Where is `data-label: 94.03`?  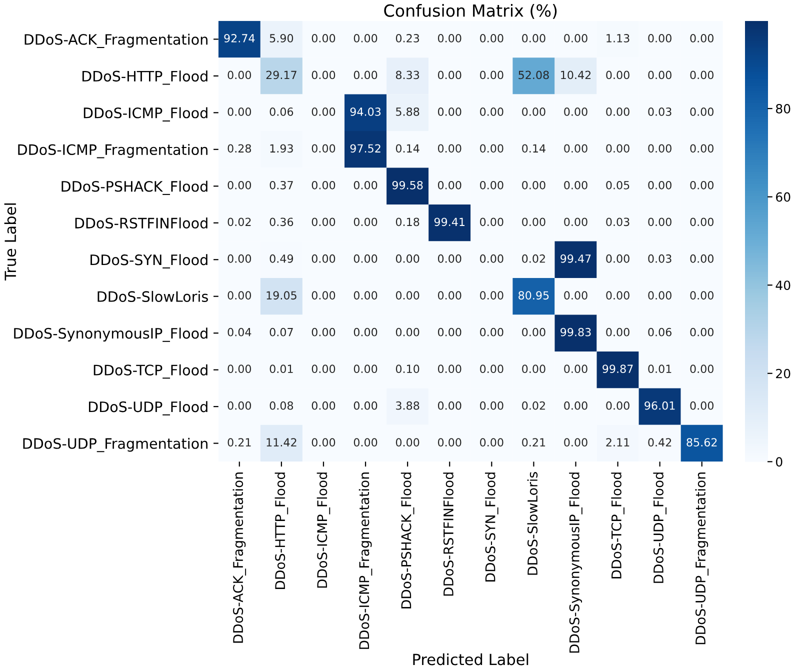
data-label: 94.03 is located at coordinates (365, 111).